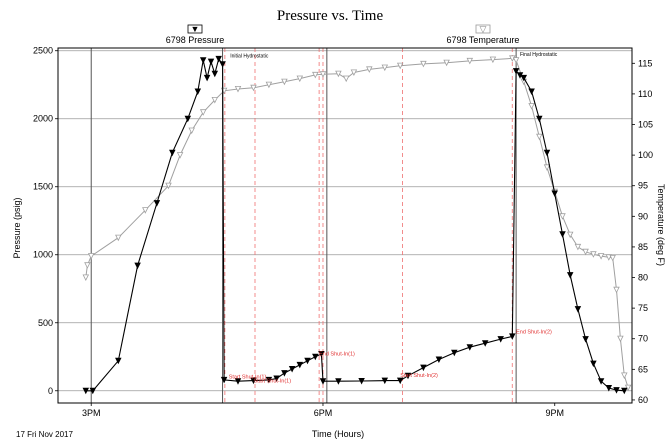 This screenshot has width=670, height=443. Describe the element at coordinates (323, 413) in the screenshot. I see `x-tick-label: 6PM` at that location.